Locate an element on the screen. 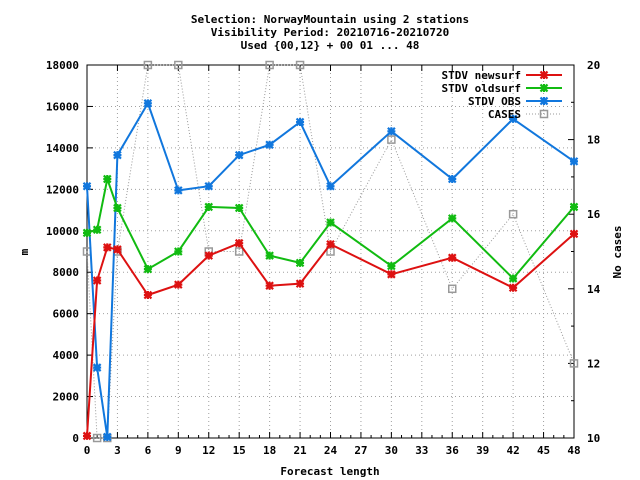 The height and width of the screenshot is (480, 640). x-tick-label: 39 is located at coordinates (482, 450).